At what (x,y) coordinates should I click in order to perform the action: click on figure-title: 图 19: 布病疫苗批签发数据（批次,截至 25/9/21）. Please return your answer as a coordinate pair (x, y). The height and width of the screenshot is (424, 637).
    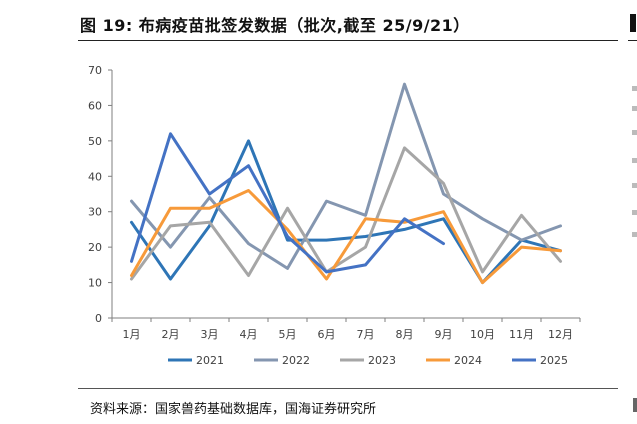
    Looking at the image, I should click on (275, 25).